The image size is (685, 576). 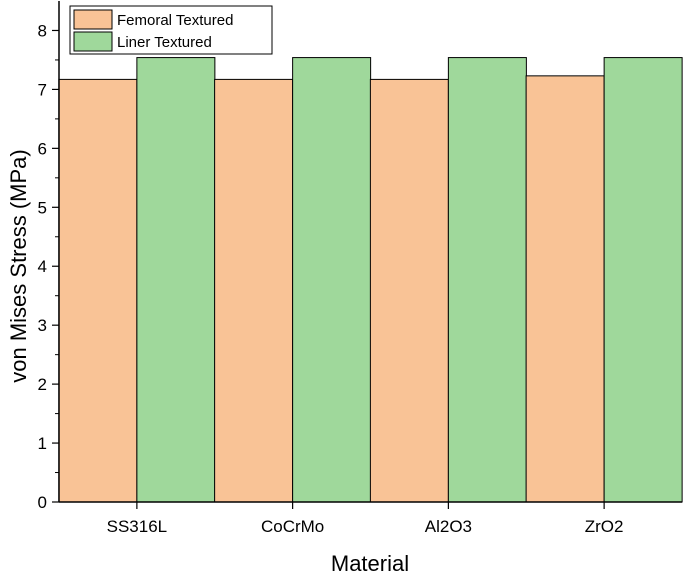 What do you see at coordinates (164, 42) in the screenshot?
I see `legend-label: Liner Textured` at bounding box center [164, 42].